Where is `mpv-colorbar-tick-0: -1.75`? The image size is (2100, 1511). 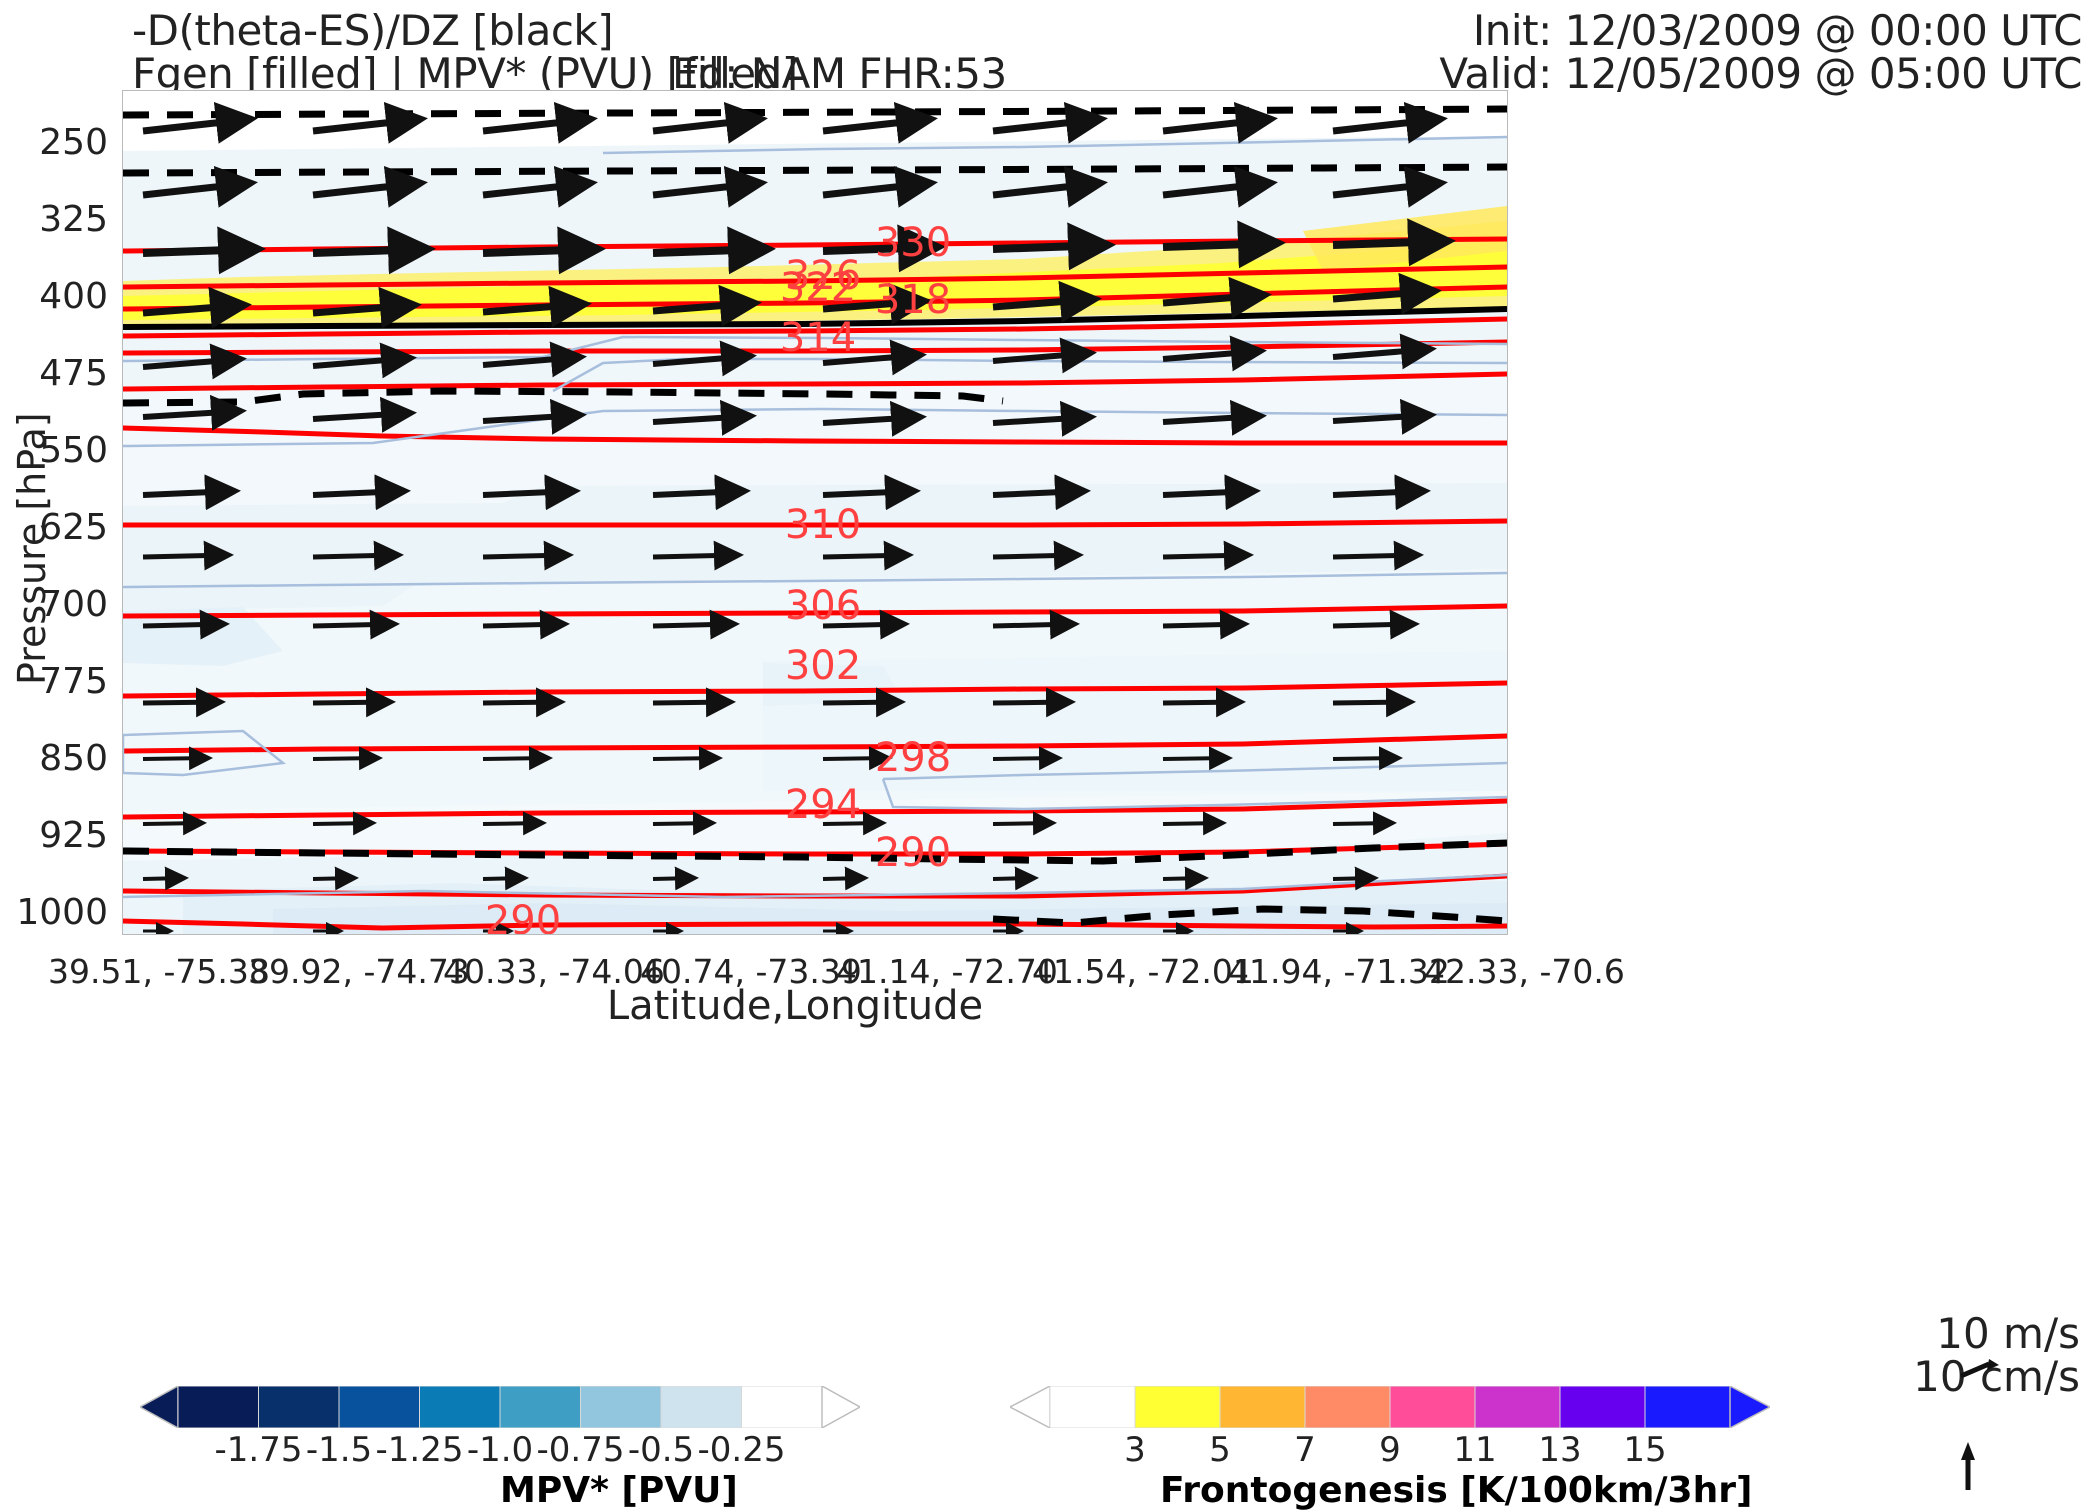
mpv-colorbar-tick-0: -1.75 is located at coordinates (258, 1450).